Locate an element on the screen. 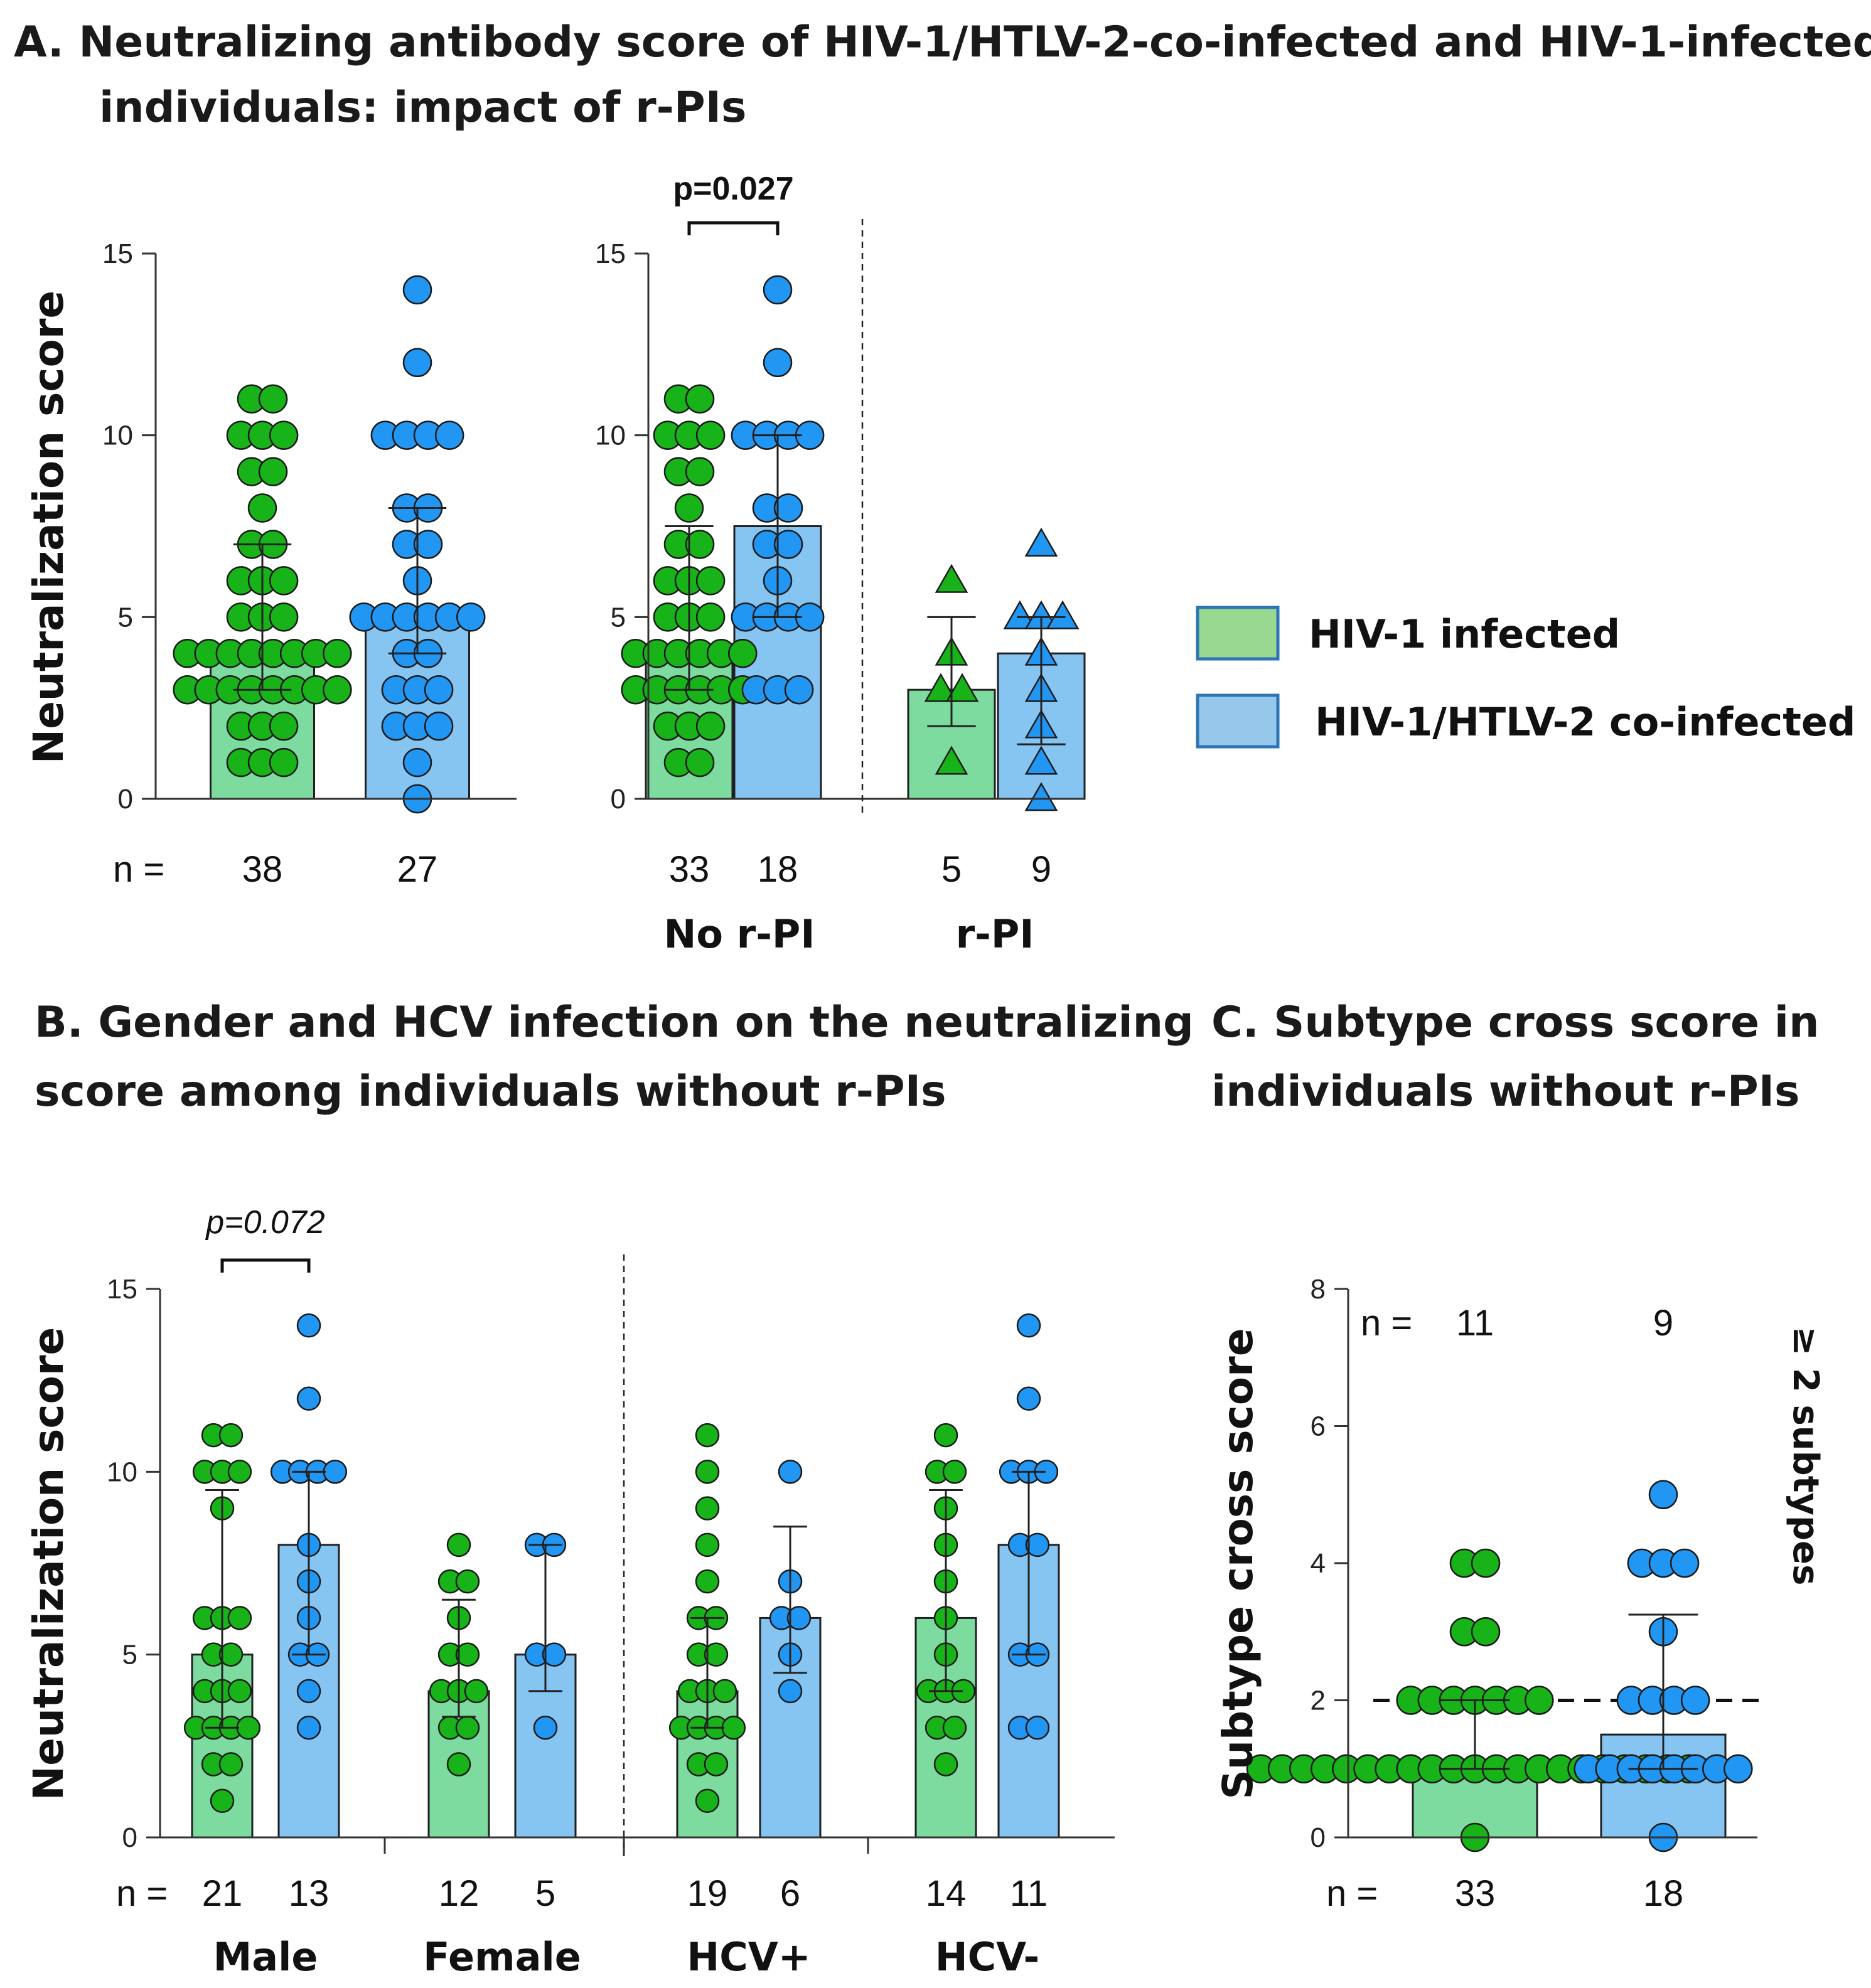 This screenshot has height=1988, width=1871. legend: HIV-1 infected HIV-1/HTLV-2 co-infected is located at coordinates (1525, 677).